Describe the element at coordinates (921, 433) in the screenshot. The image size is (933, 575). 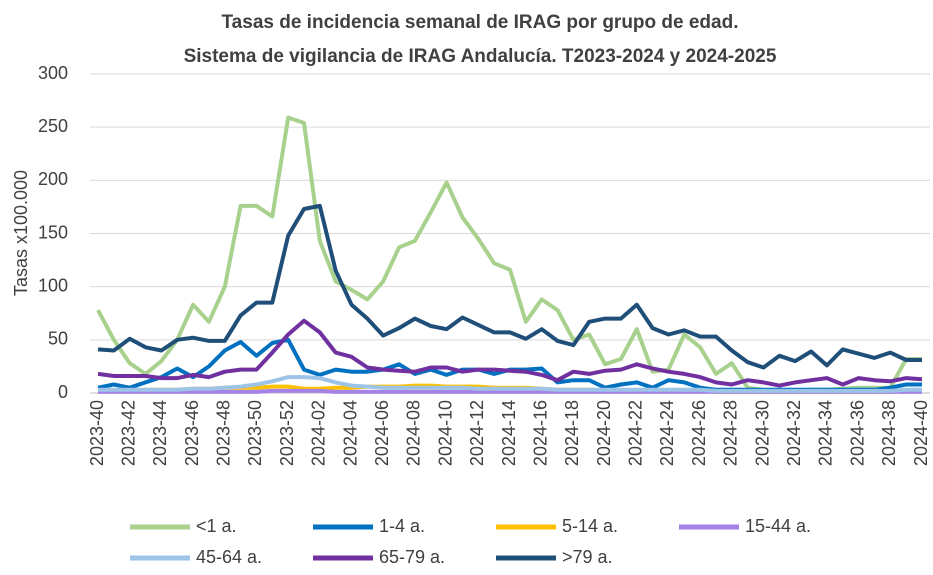
I see `x-tick-label: 2024-40` at that location.